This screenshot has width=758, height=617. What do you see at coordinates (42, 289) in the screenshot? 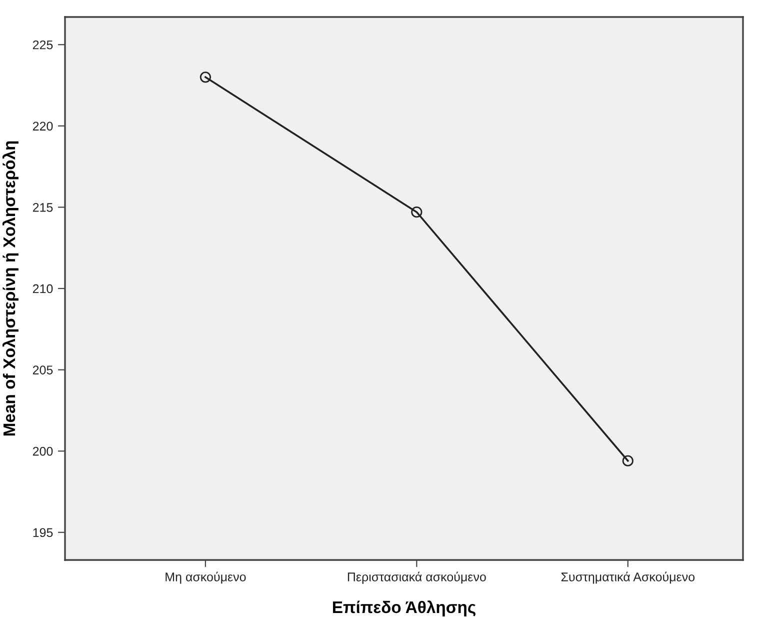
I see `y-tick-label: 210` at bounding box center [42, 289].